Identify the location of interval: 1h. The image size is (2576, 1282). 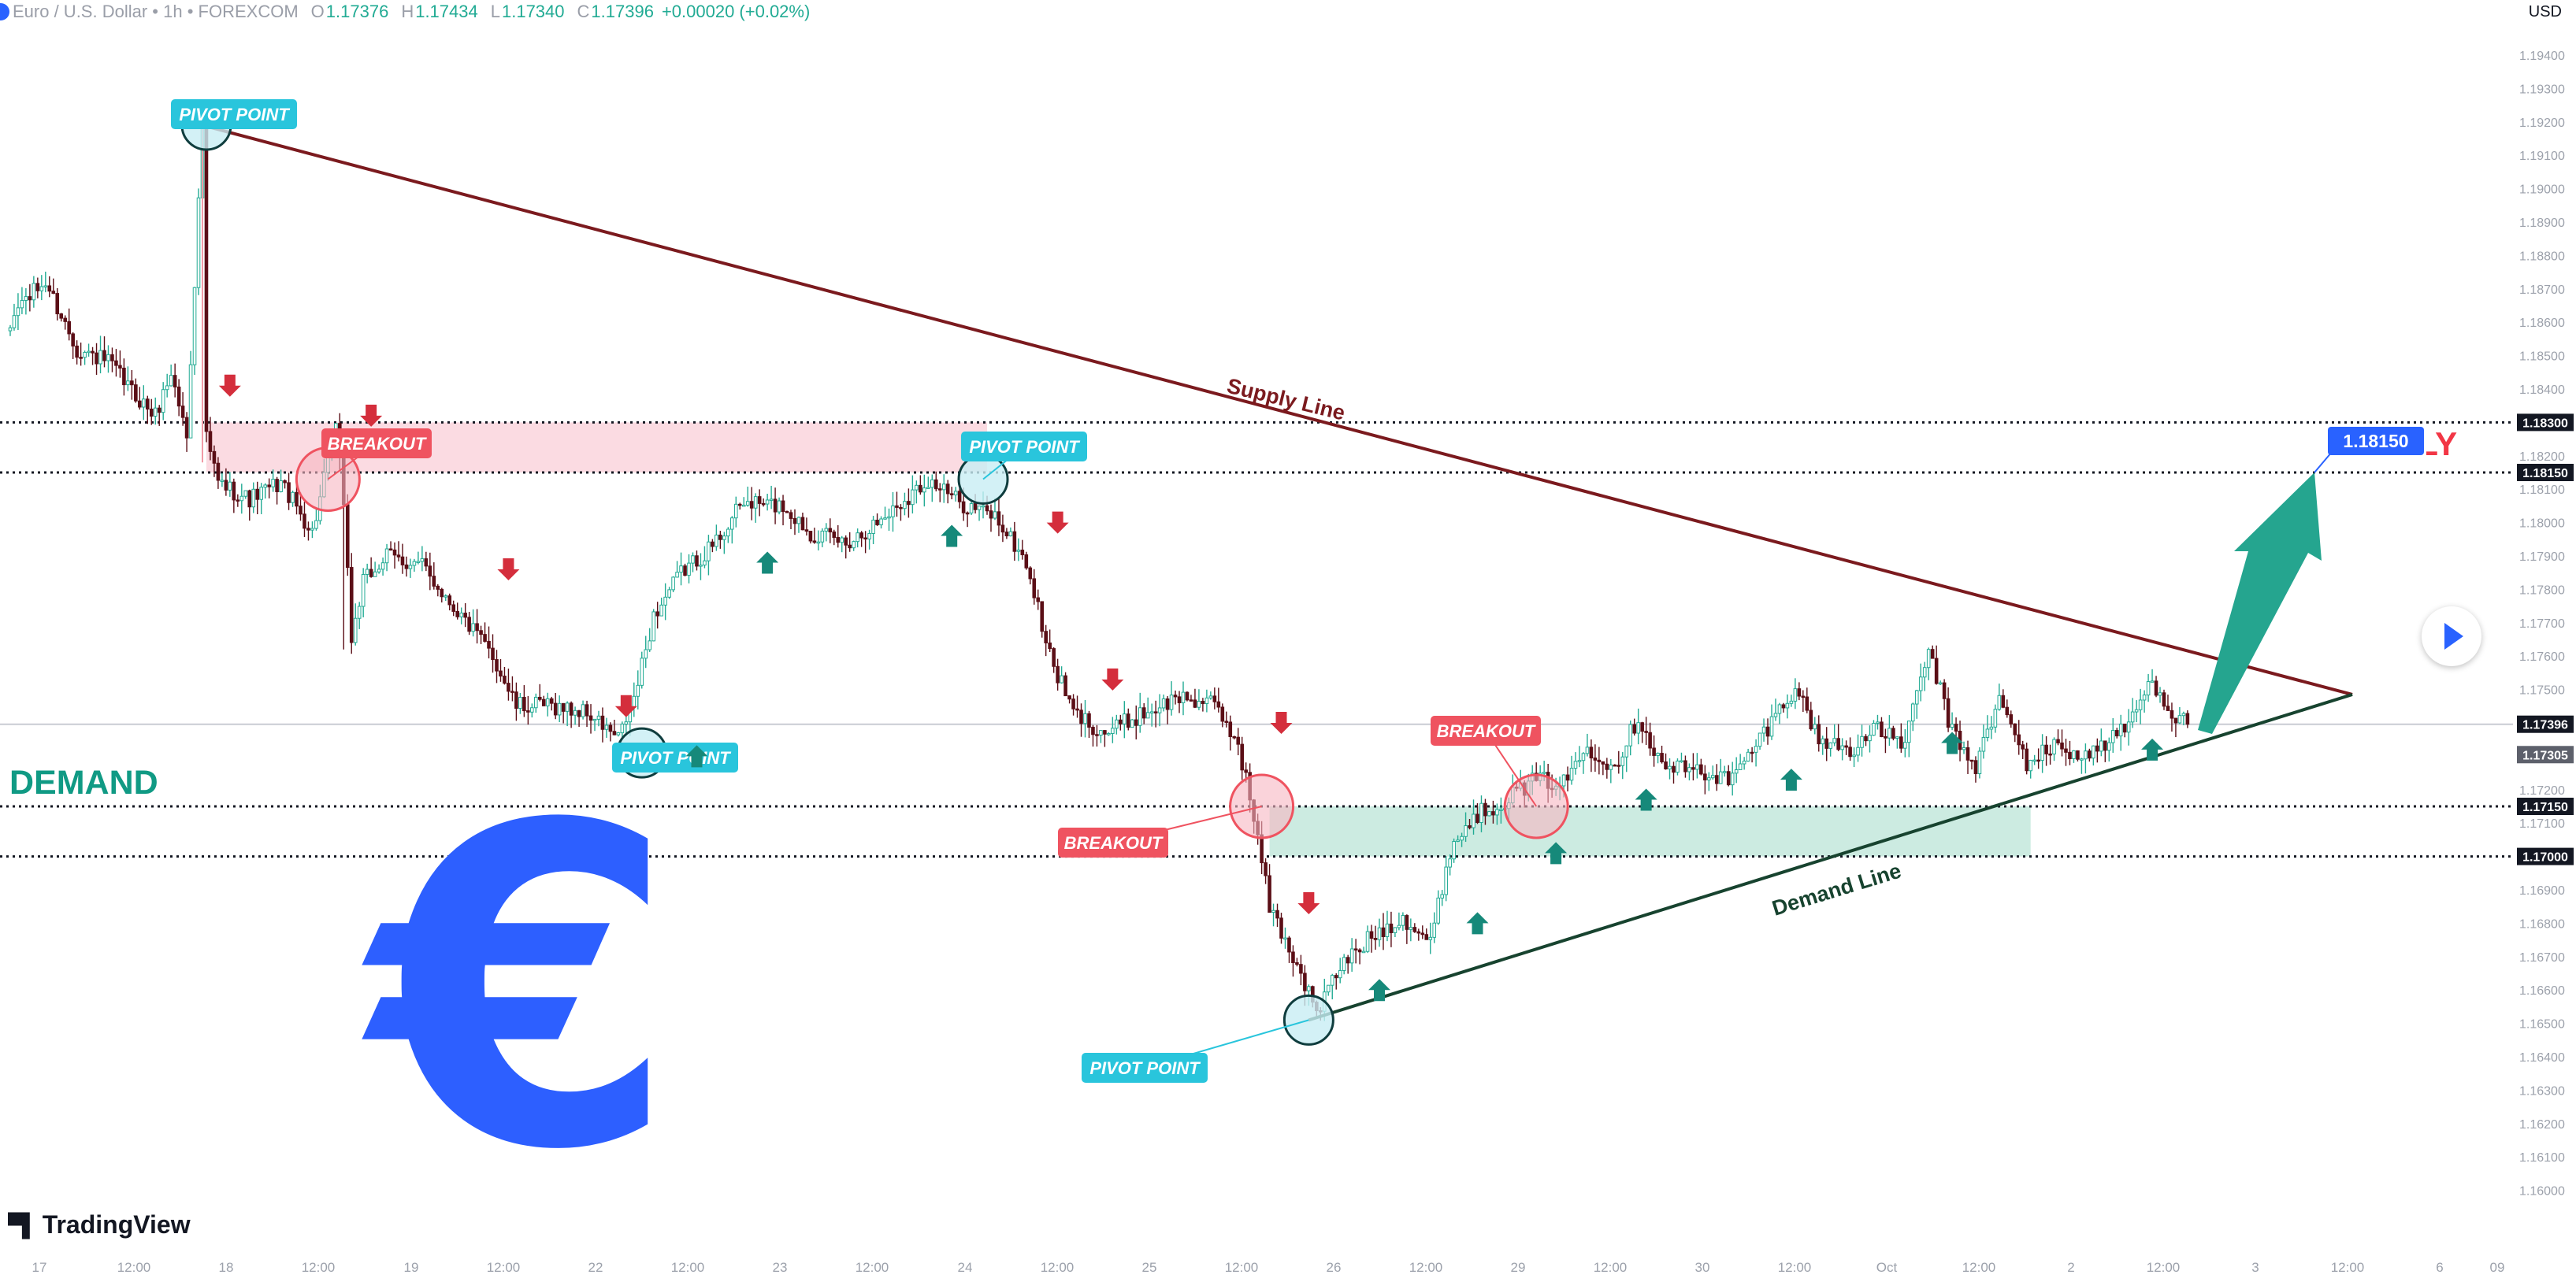
(173, 11).